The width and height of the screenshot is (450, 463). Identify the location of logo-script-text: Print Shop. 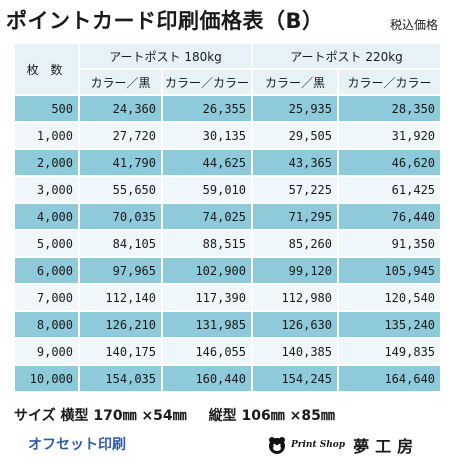
(318, 445).